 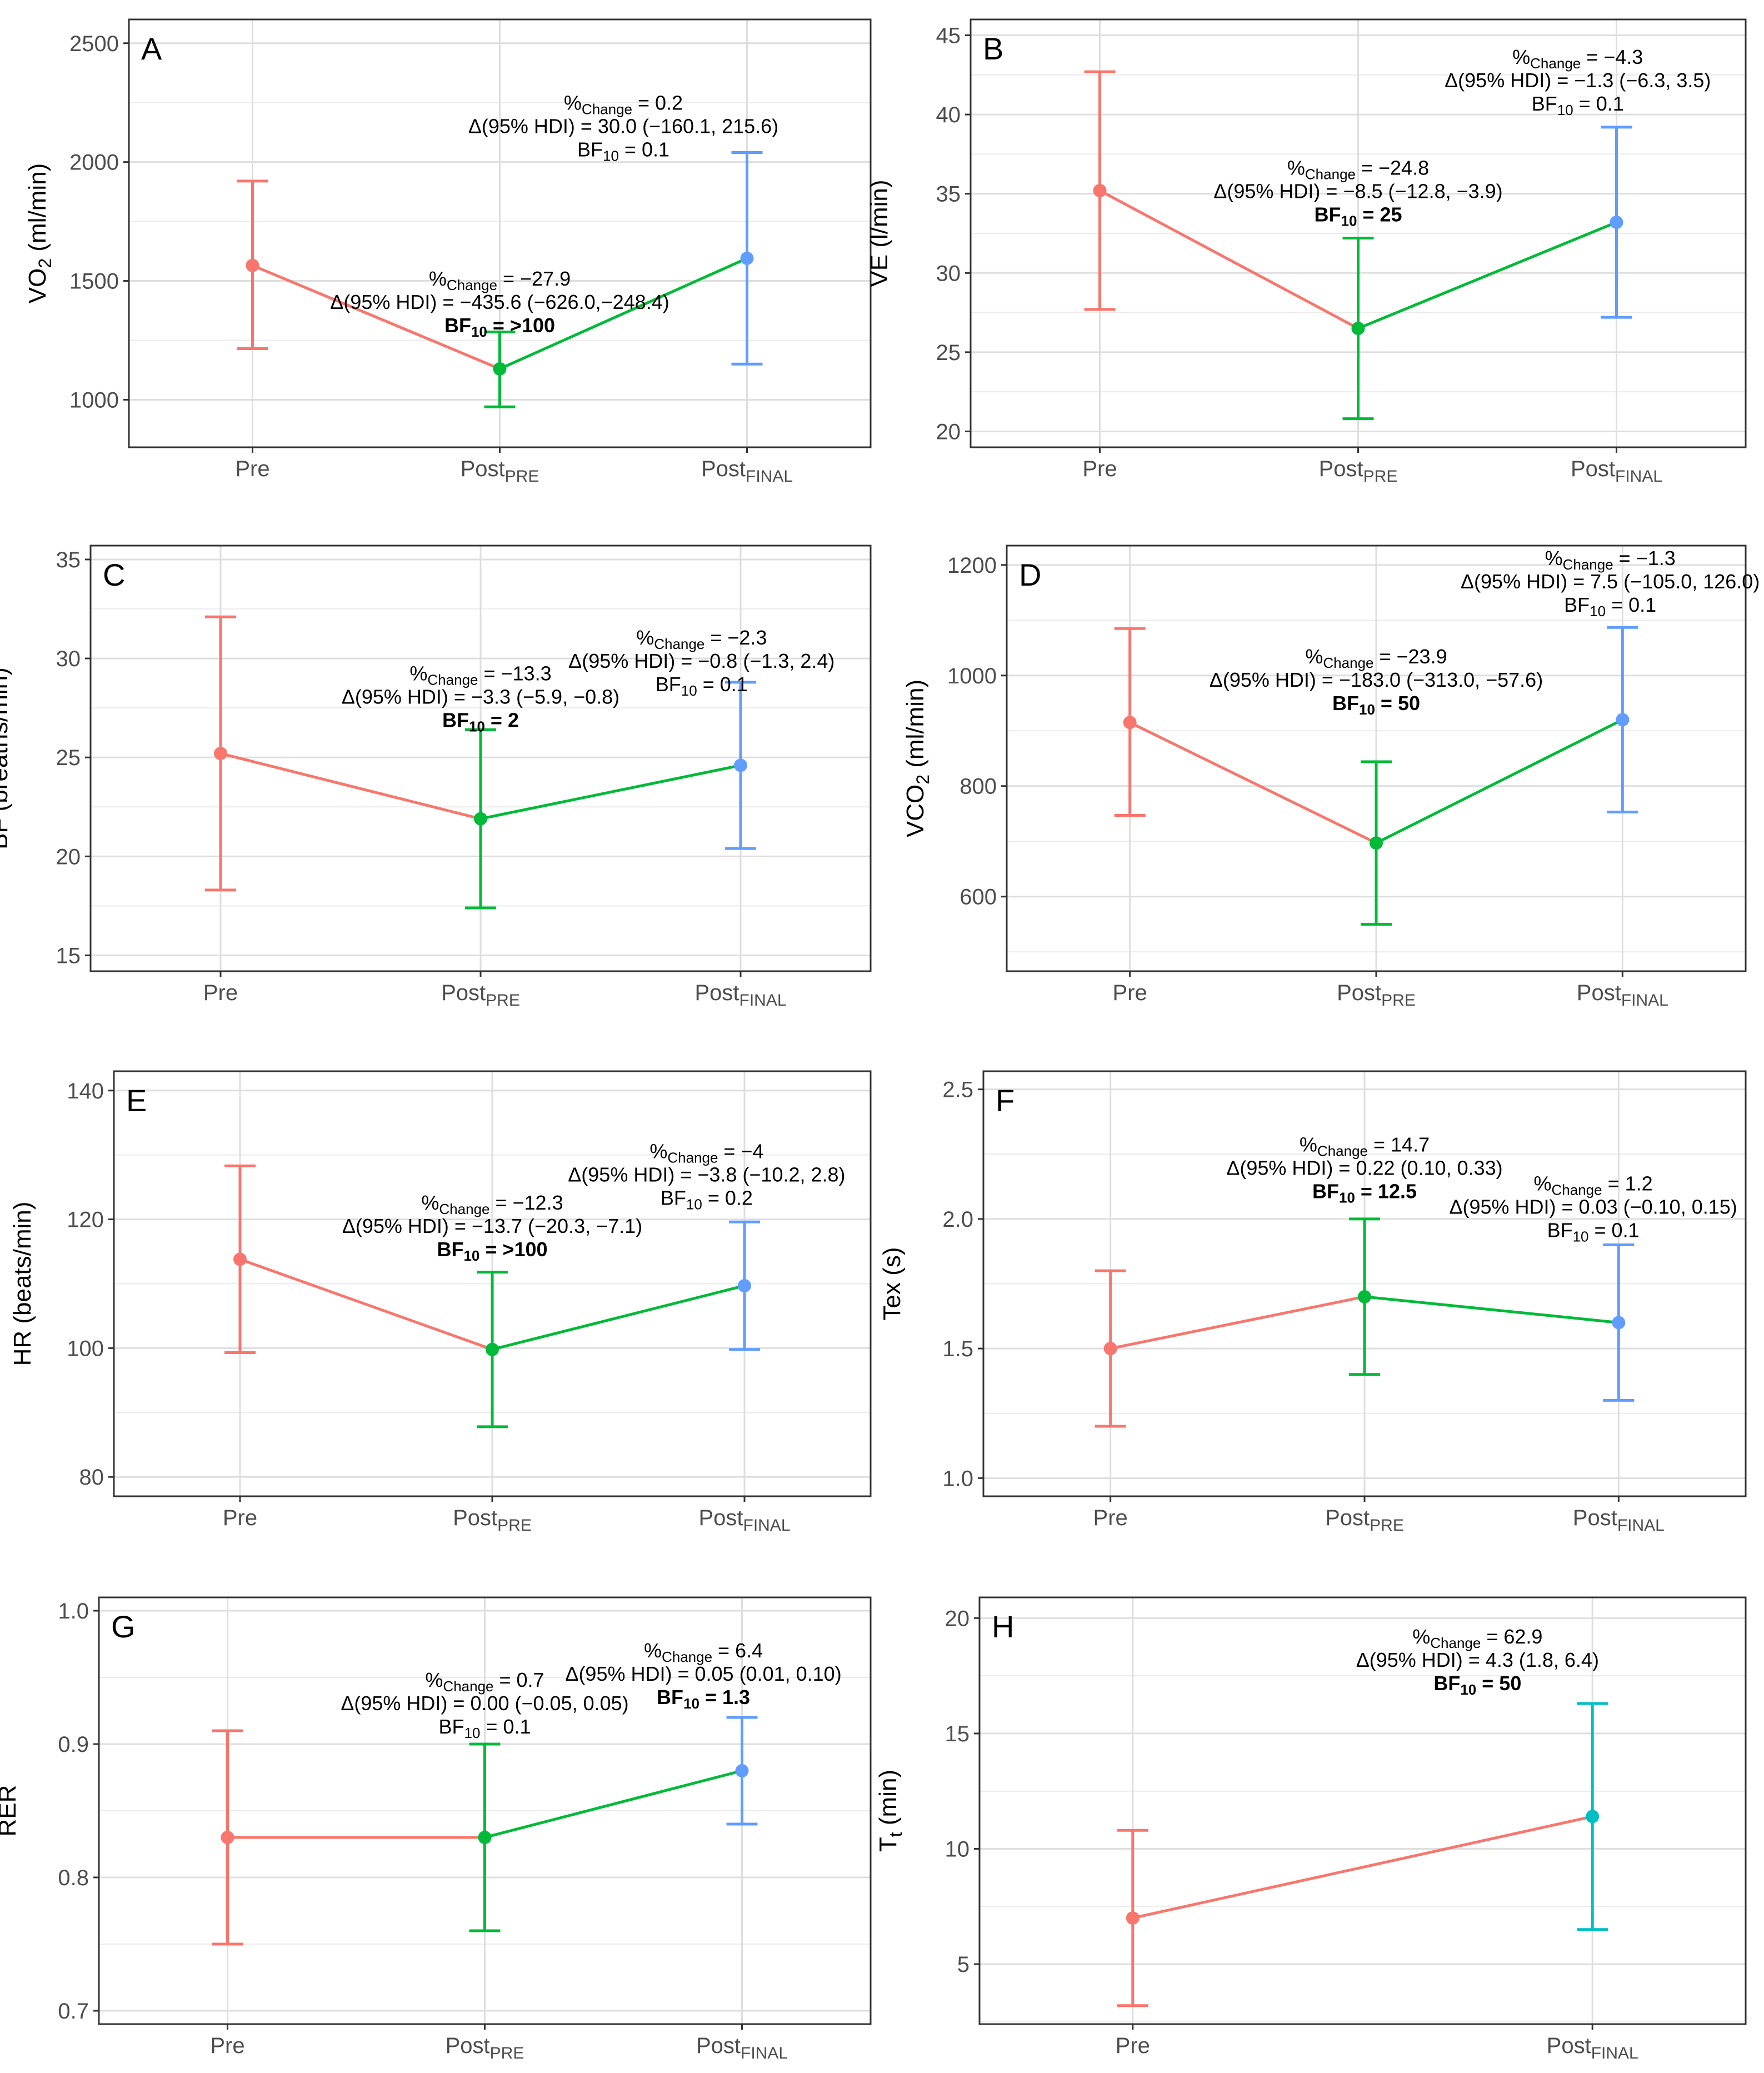 What do you see at coordinates (890, 1811) in the screenshot?
I see `y-axis-label: Tt (min)` at bounding box center [890, 1811].